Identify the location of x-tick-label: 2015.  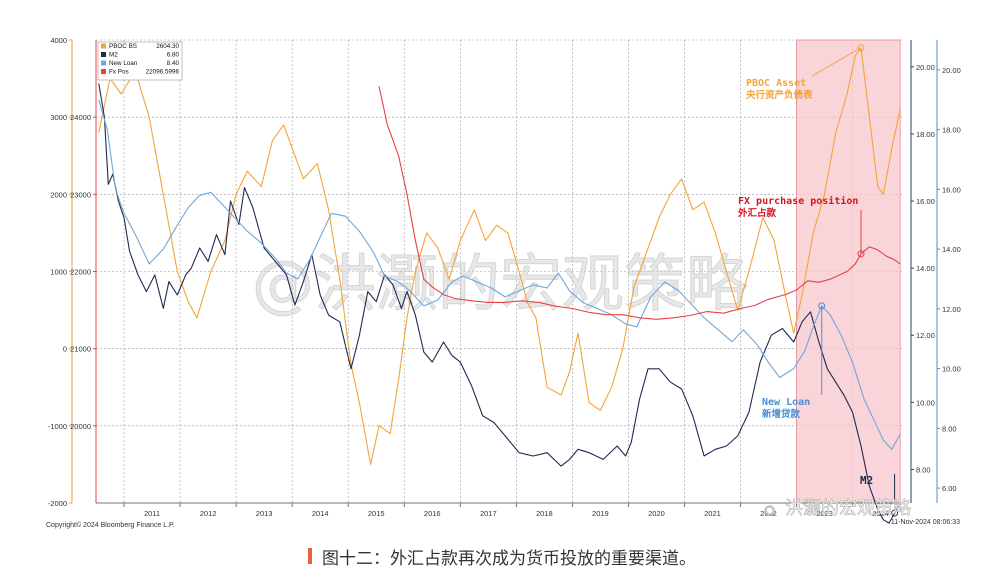
(376, 513).